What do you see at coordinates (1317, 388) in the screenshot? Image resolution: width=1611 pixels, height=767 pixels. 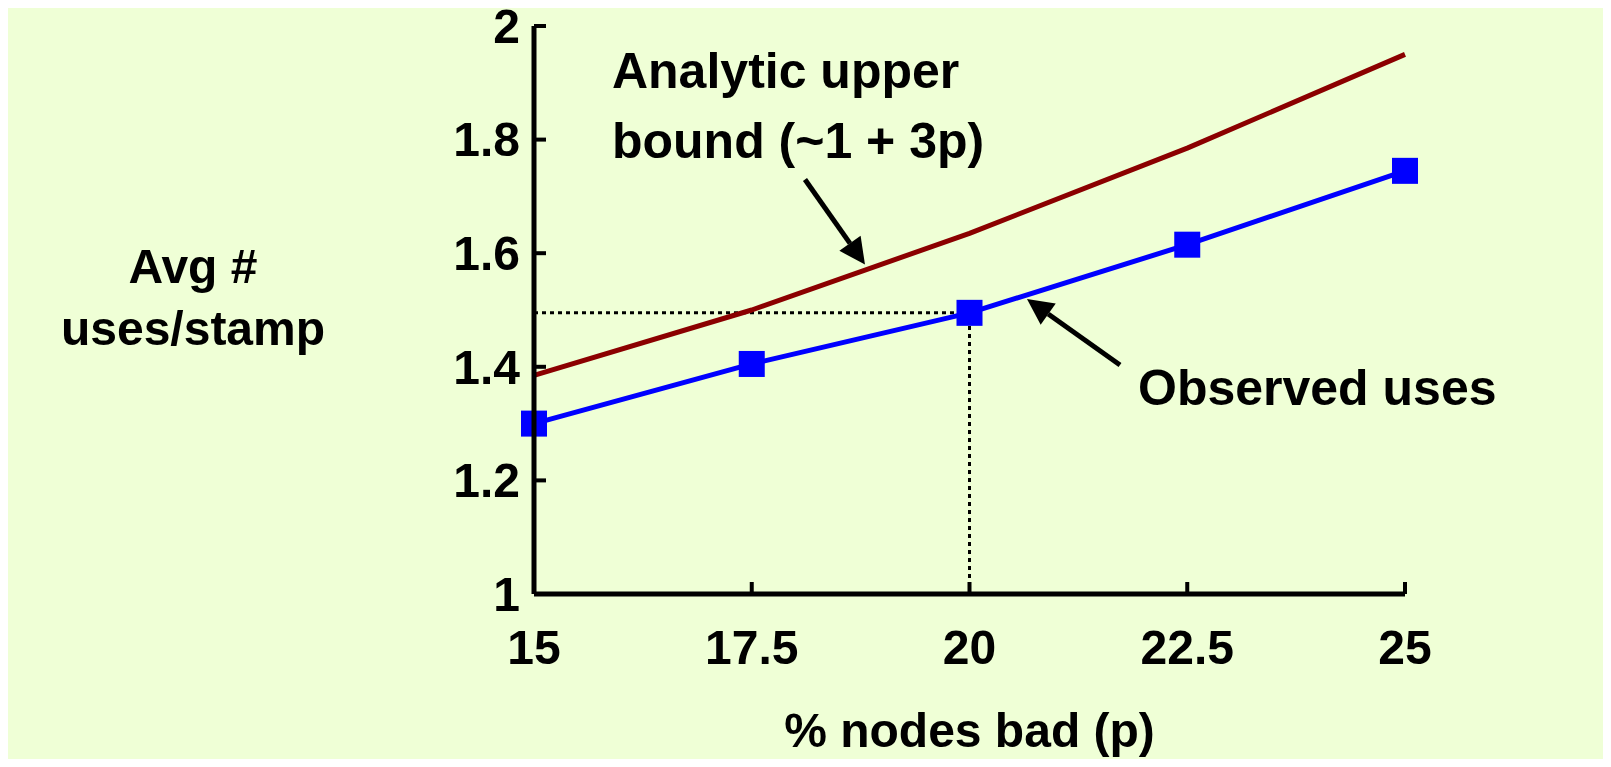 I see `annotation: Observed uses` at bounding box center [1317, 388].